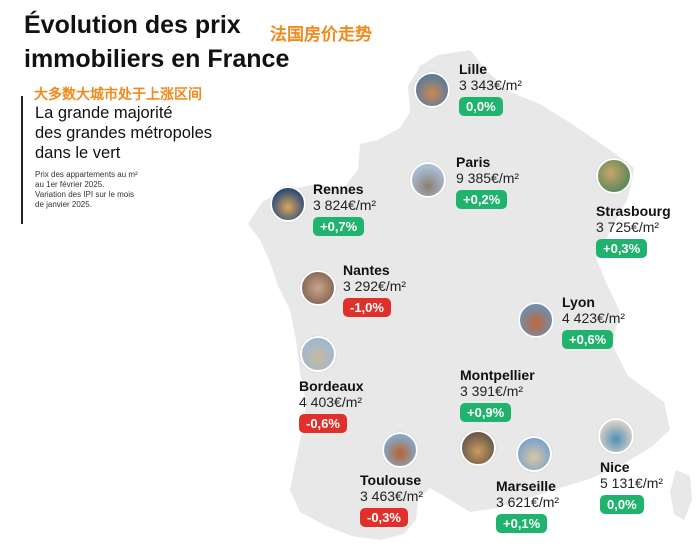 This screenshot has width=700, height=547. I want to click on change-badge: -1,0%, so click(367, 307).